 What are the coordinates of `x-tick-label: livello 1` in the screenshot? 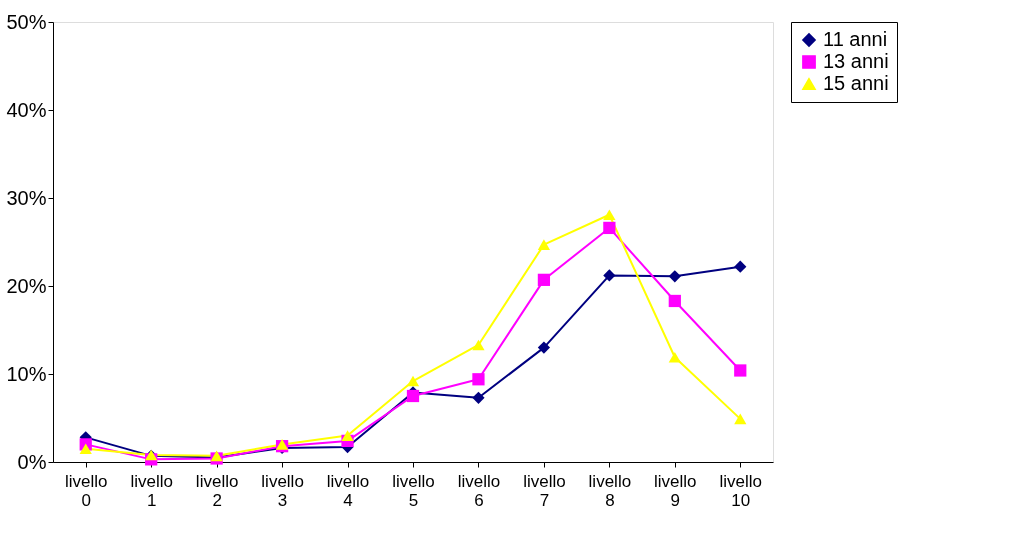 It's located at (151, 490).